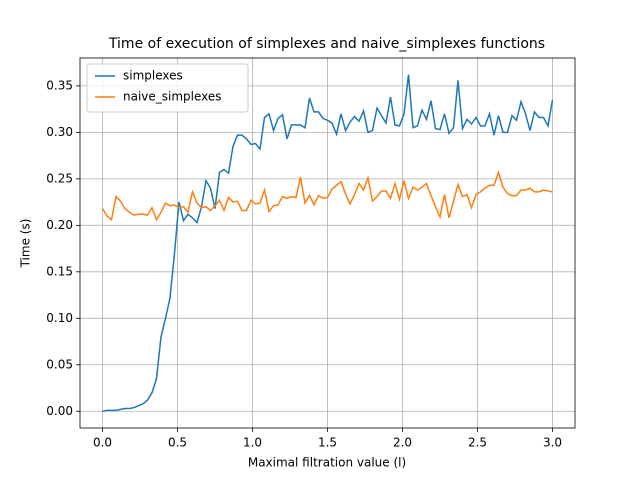 The width and height of the screenshot is (640, 480). What do you see at coordinates (59, 318) in the screenshot?
I see `y-tick-label: 0.10` at bounding box center [59, 318].